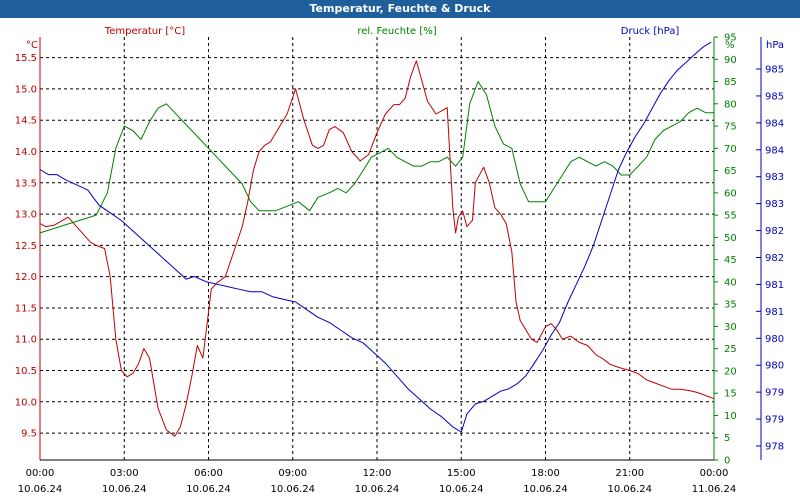 The image size is (800, 500). I want to click on humidity-tick: 0, so click(727, 461).